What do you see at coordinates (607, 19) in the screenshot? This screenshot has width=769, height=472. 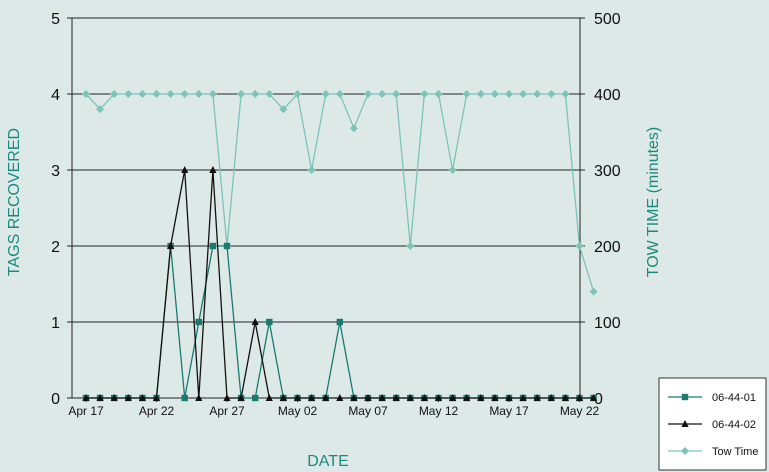 I see `y2-tick-label: 500` at bounding box center [607, 19].